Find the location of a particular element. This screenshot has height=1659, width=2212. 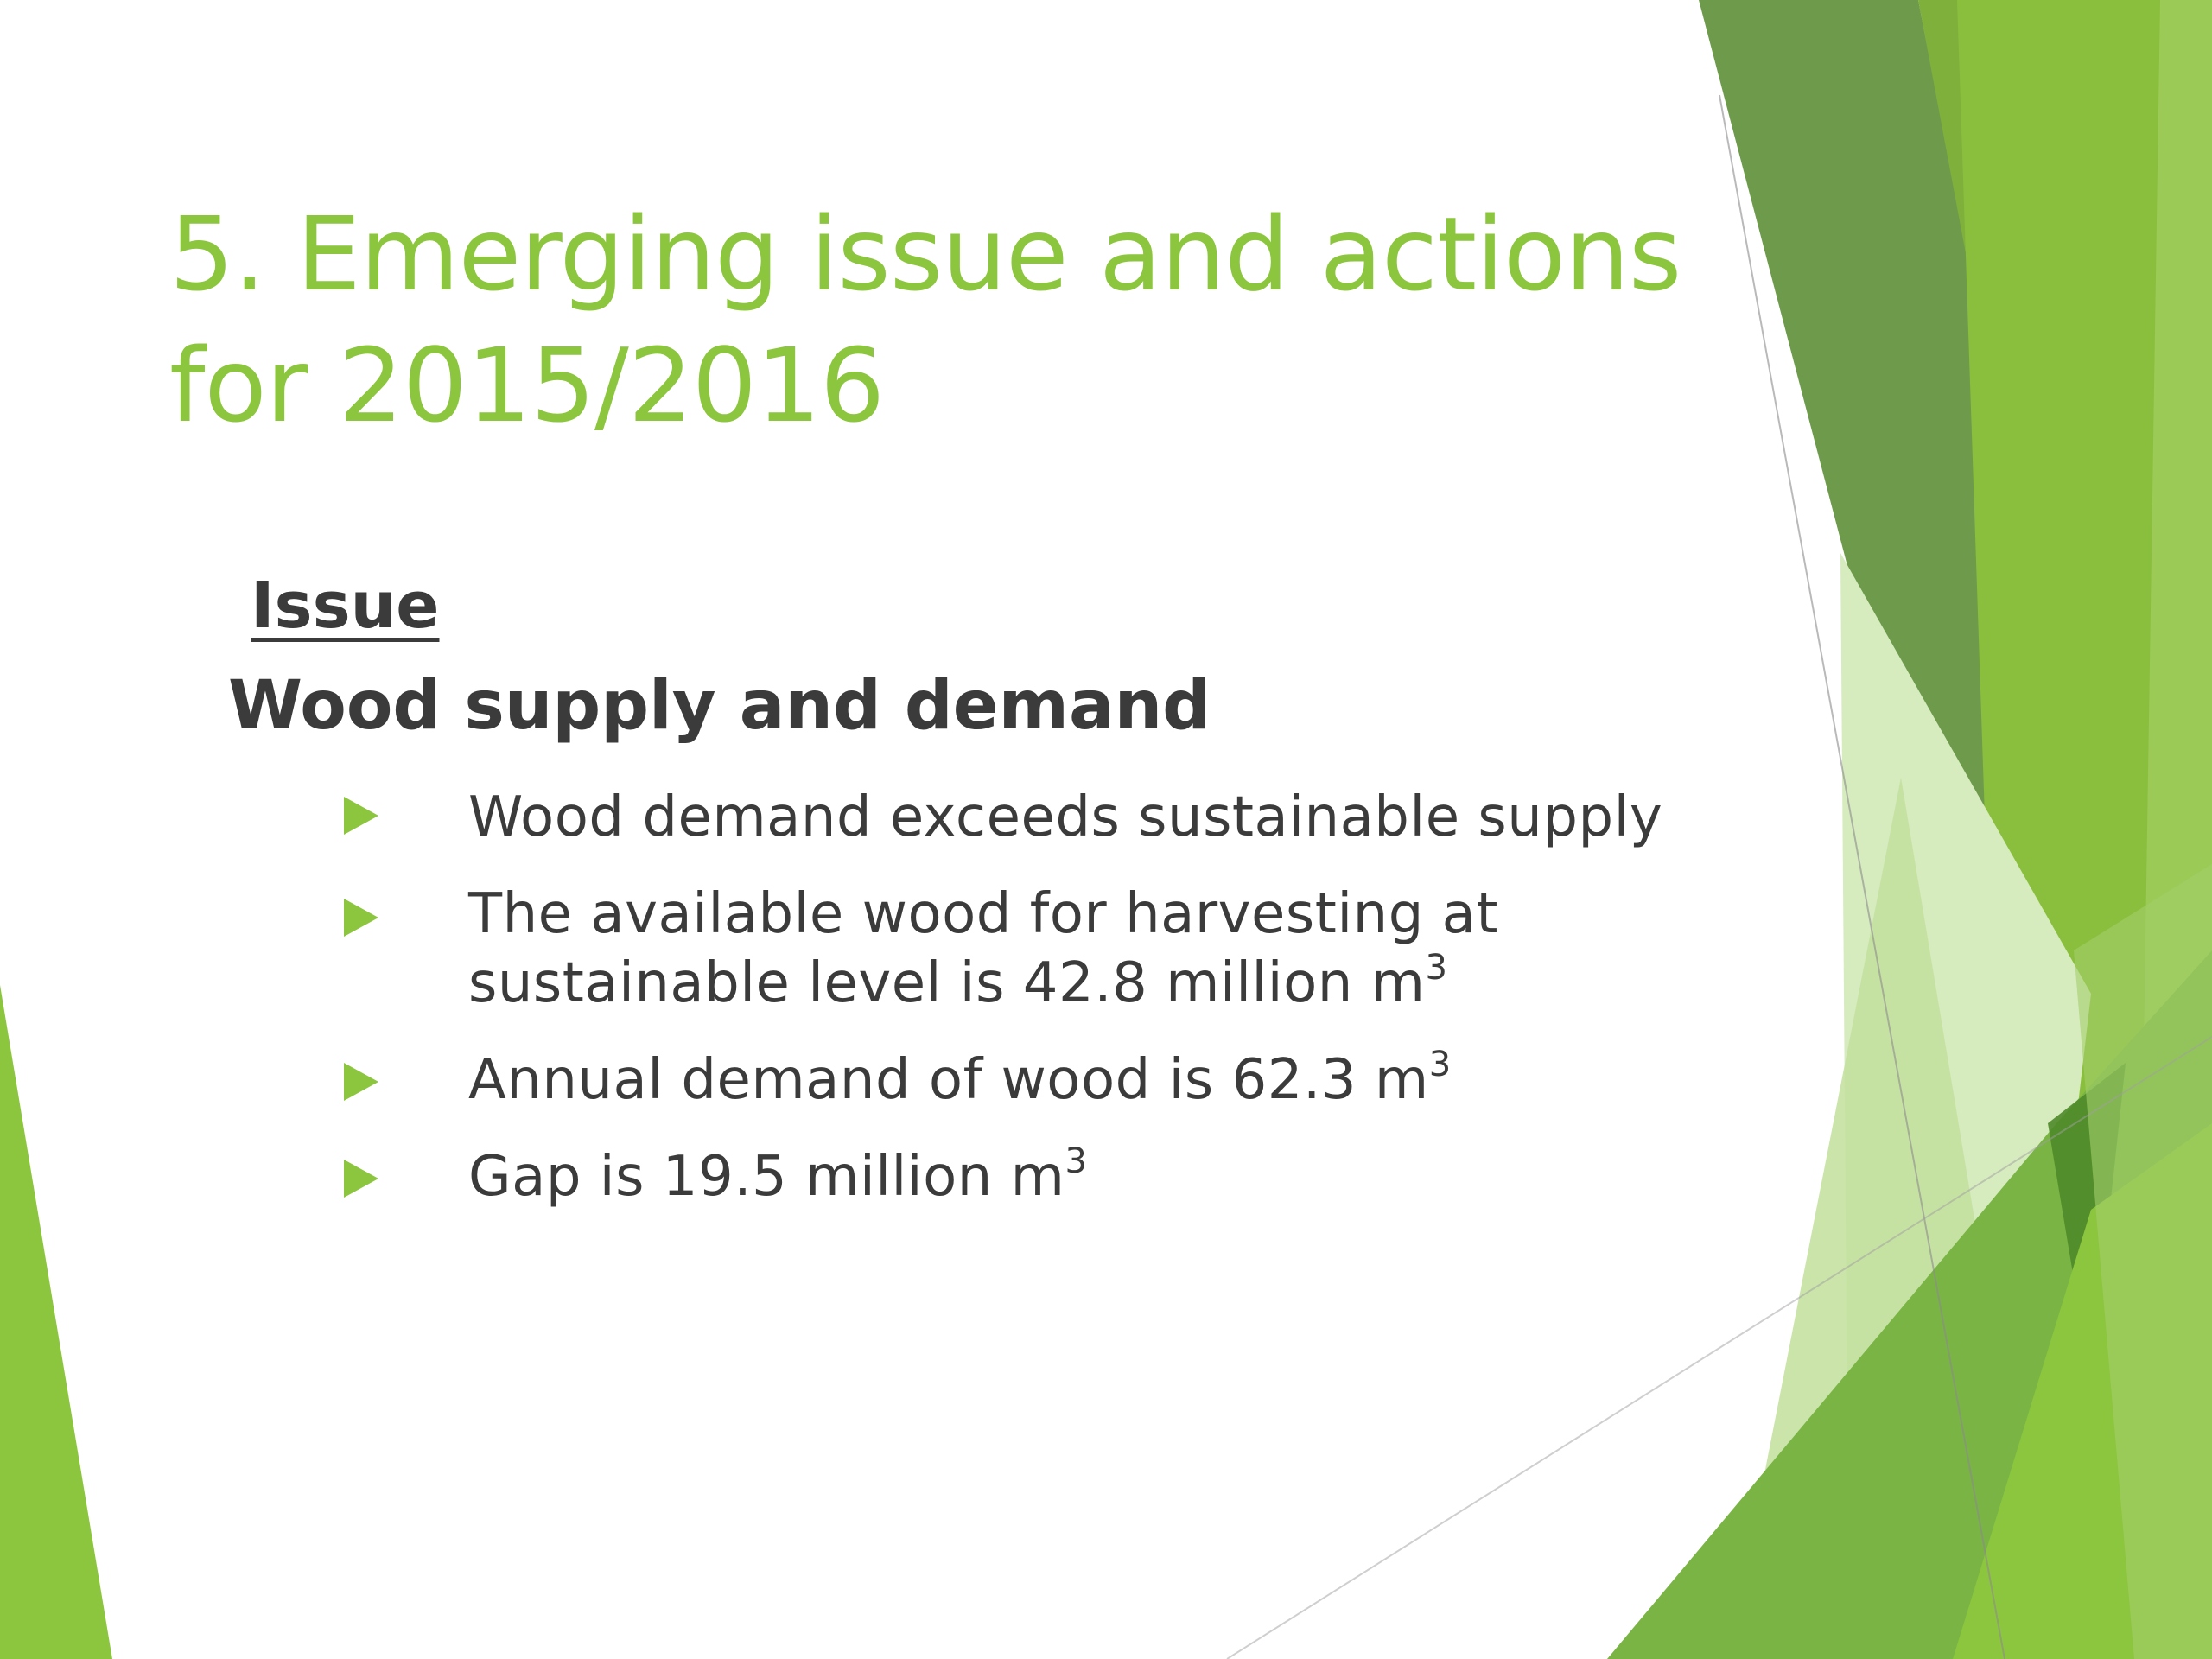

left-green-shape is located at coordinates (56, 1322).